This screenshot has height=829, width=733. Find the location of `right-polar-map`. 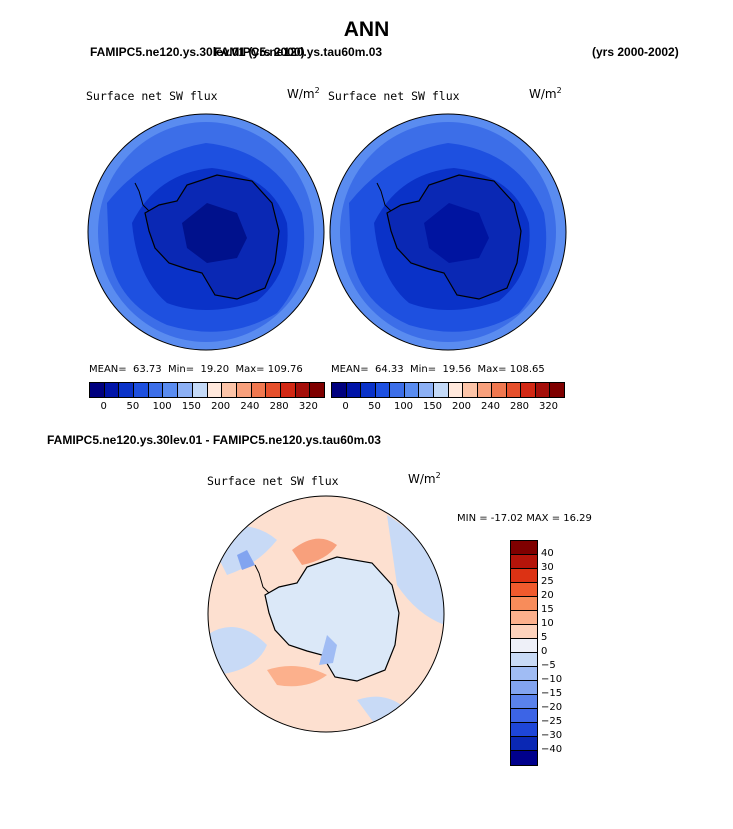

right-polar-map is located at coordinates (448, 232).